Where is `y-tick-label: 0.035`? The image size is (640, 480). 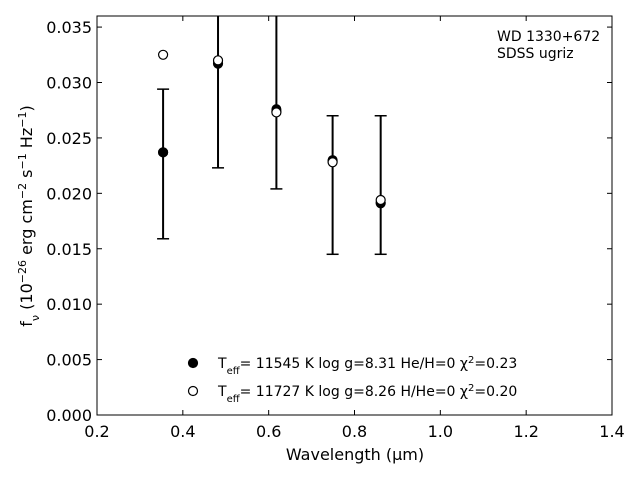 y-tick-label: 0.035 is located at coordinates (69, 27).